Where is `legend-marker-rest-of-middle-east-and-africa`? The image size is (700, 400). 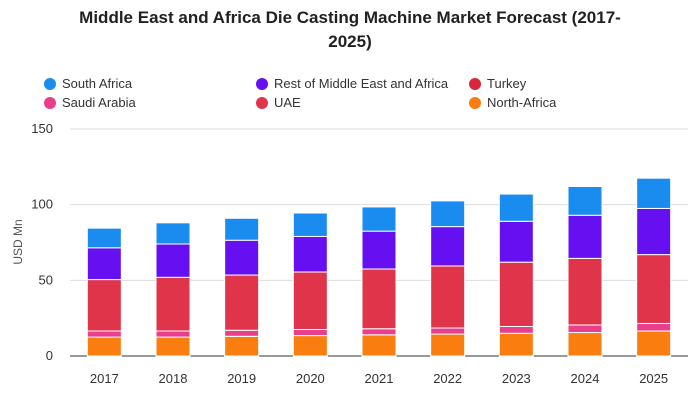 legend-marker-rest-of-middle-east-and-africa is located at coordinates (262, 84).